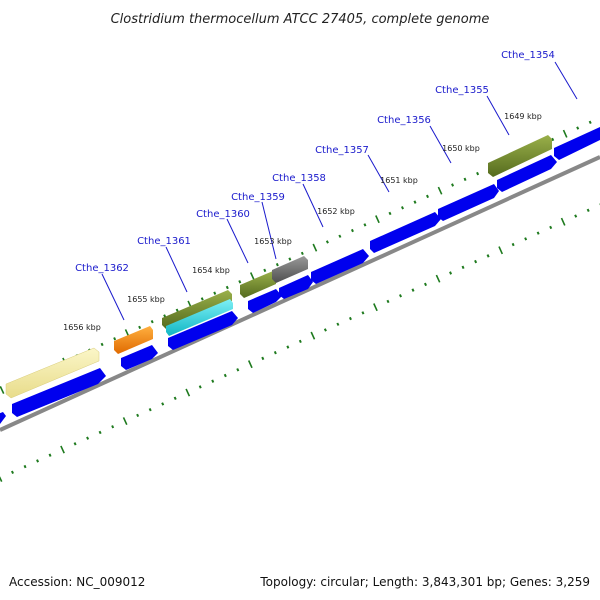 Image resolution: width=600 pixels, height=600 pixels. Describe the element at coordinates (133, 340) in the screenshot. I see `feature-orange` at that location.